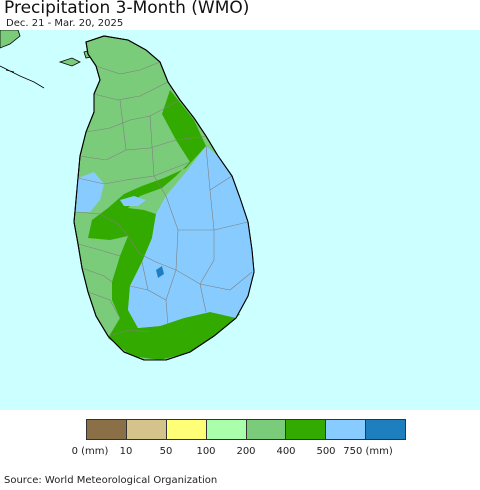  What do you see at coordinates (133, 201) in the screenshot?
I see `zone-500-750-central` at bounding box center [133, 201].